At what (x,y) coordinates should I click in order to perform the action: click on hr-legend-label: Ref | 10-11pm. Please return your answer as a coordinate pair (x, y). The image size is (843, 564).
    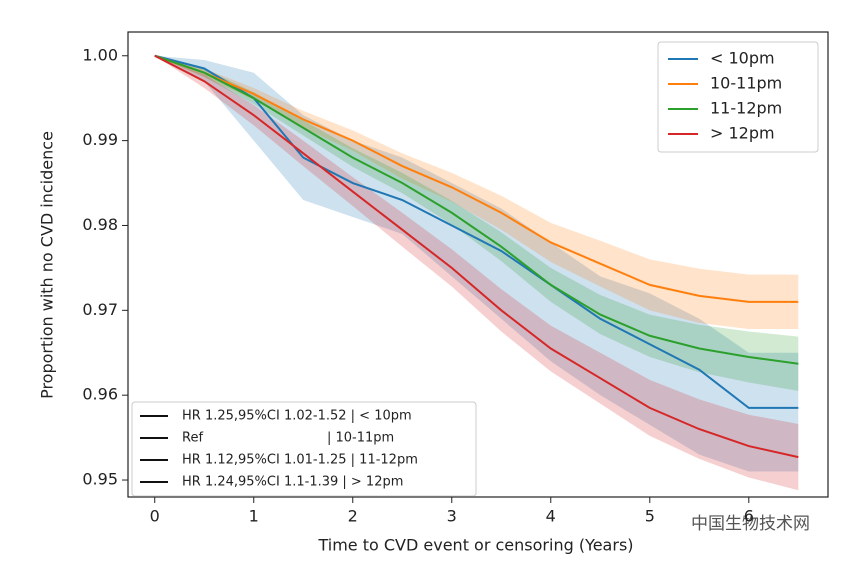
    Looking at the image, I should click on (288, 438).